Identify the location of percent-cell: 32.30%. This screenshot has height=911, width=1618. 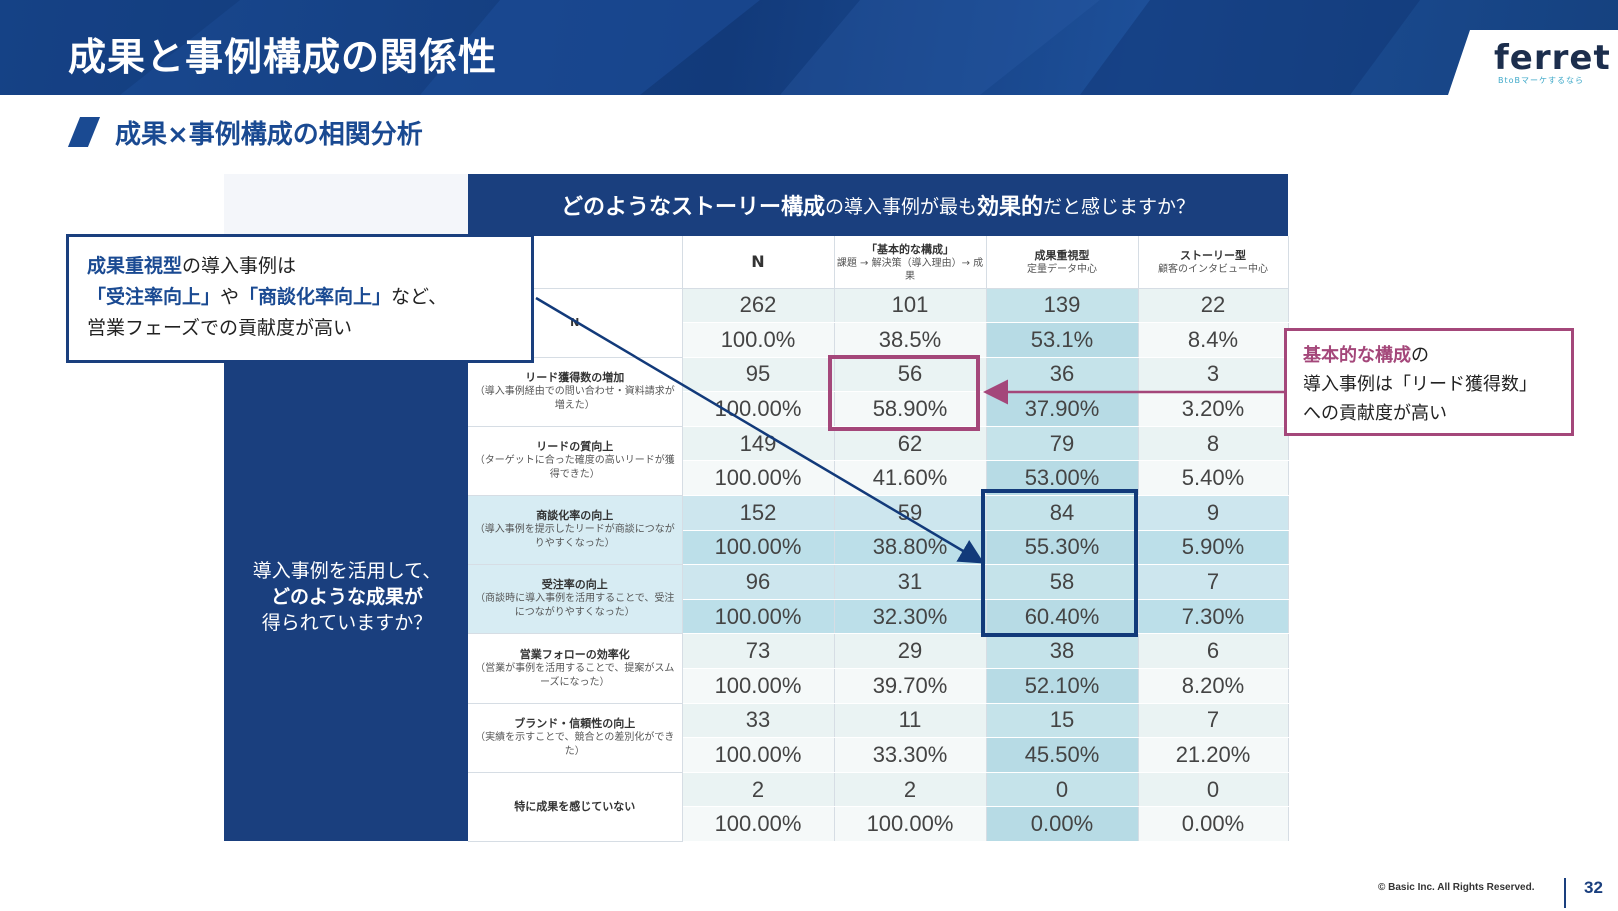
(910, 617).